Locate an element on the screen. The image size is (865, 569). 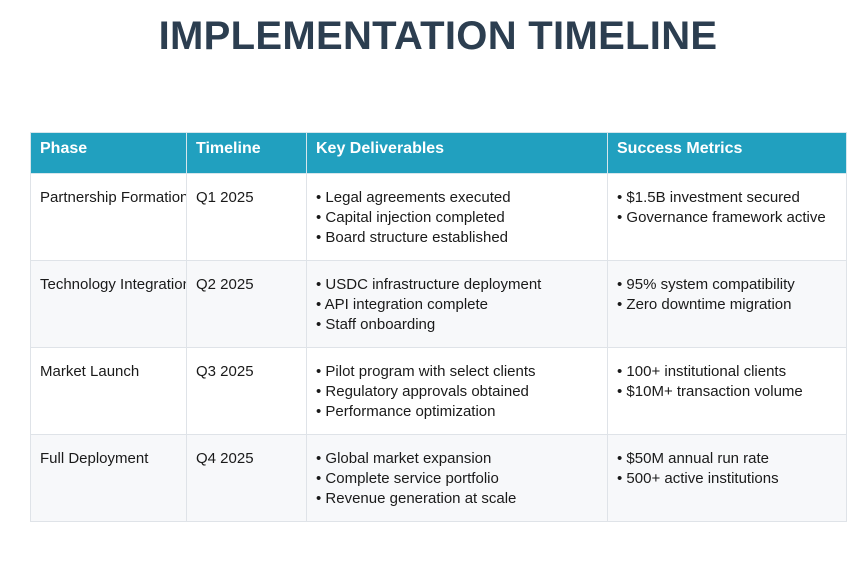
deliverable-item: • USDC infrastructure deployment is located at coordinates (429, 284).